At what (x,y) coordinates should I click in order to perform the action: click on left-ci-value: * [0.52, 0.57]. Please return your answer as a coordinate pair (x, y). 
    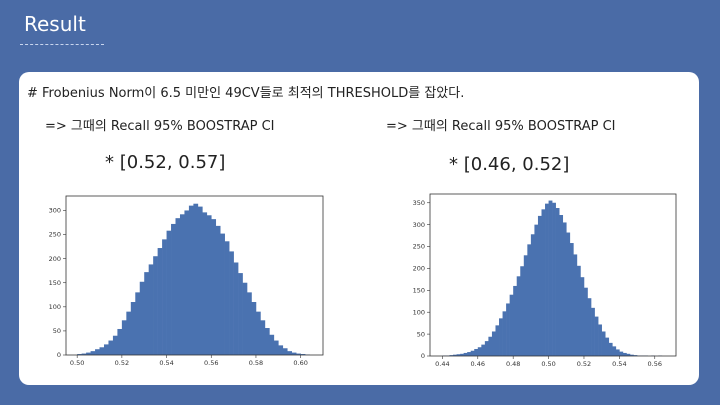
    Looking at the image, I should click on (165, 162).